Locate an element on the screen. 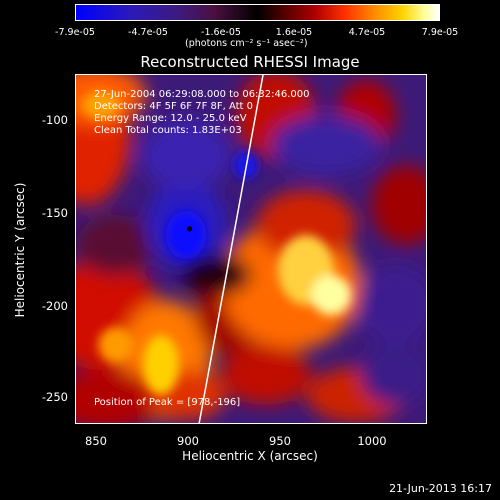  colorbar-tick: 7.9e-05 is located at coordinates (440, 32).